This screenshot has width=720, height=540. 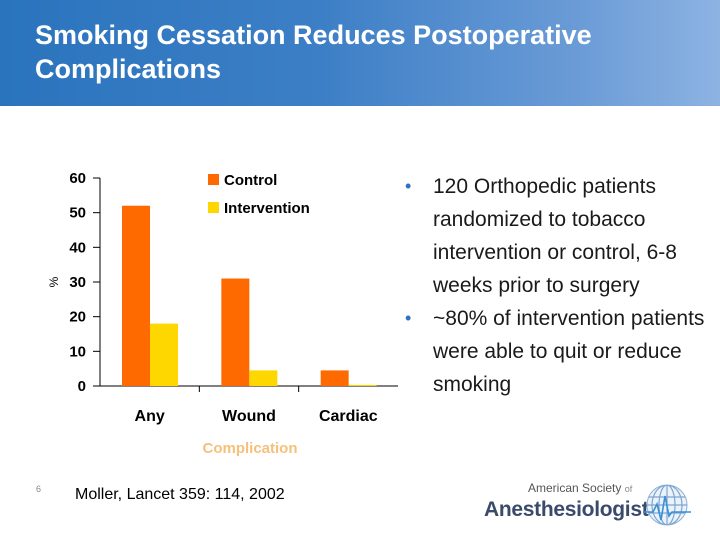 What do you see at coordinates (362, 385) in the screenshot?
I see `bar-intervention-cardiac` at bounding box center [362, 385].